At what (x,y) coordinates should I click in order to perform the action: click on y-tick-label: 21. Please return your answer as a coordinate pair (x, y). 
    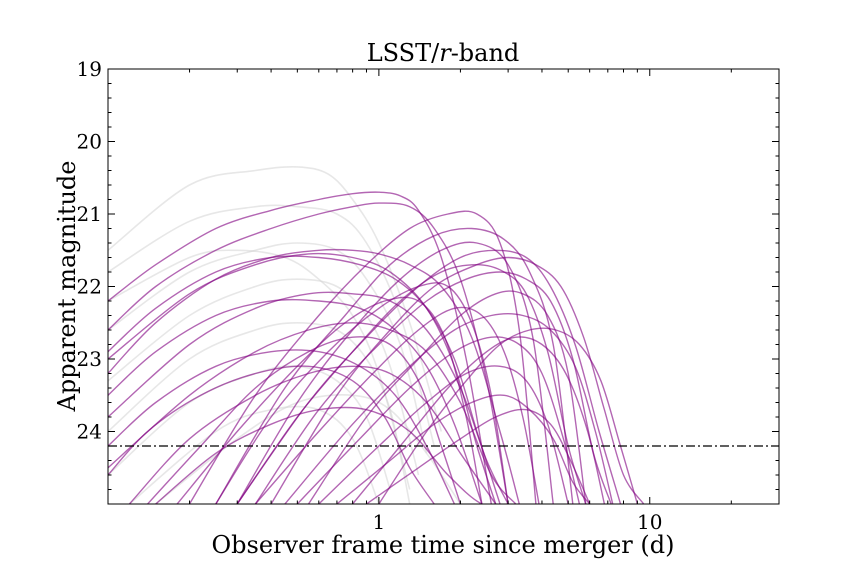
    Looking at the image, I should click on (89, 214).